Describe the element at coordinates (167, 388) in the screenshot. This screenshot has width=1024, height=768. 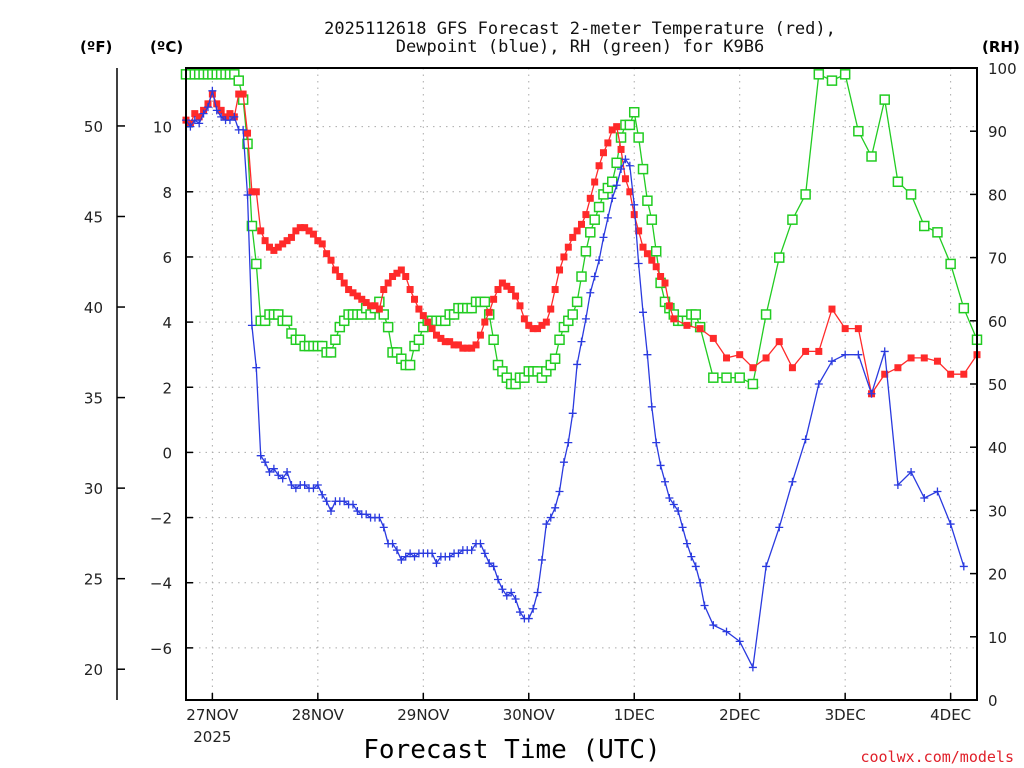
I see `celsius-tick-label: 2` at that location.